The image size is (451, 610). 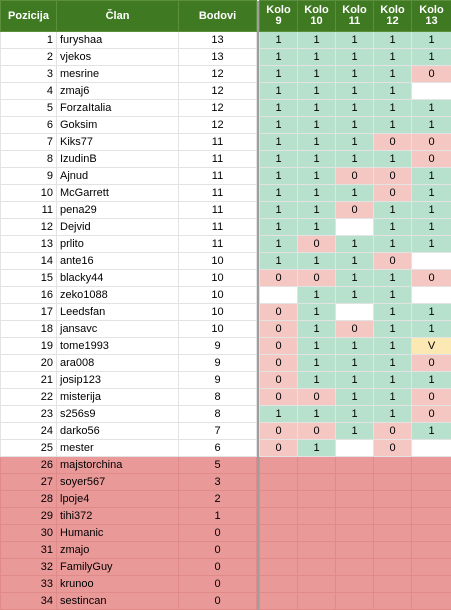 What do you see at coordinates (218, 414) in the screenshot?
I see `points-cell: 8` at bounding box center [218, 414].